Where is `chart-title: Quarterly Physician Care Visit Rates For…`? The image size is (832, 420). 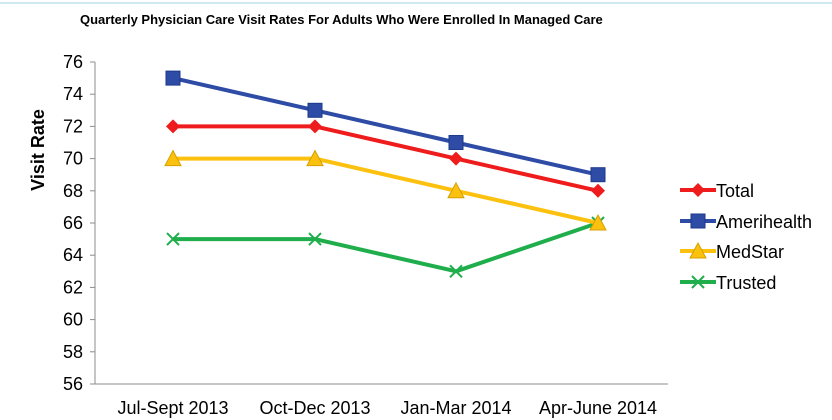 chart-title: Quarterly Physician Care Visit Rates For… is located at coordinates (341, 19).